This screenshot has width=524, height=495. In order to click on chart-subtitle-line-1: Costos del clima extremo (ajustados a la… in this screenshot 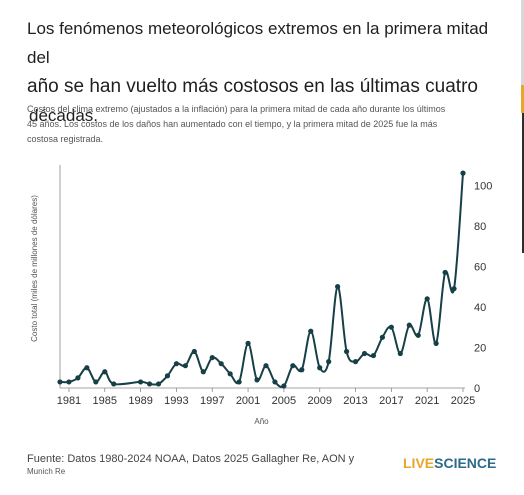, I will do `click(236, 109)`.